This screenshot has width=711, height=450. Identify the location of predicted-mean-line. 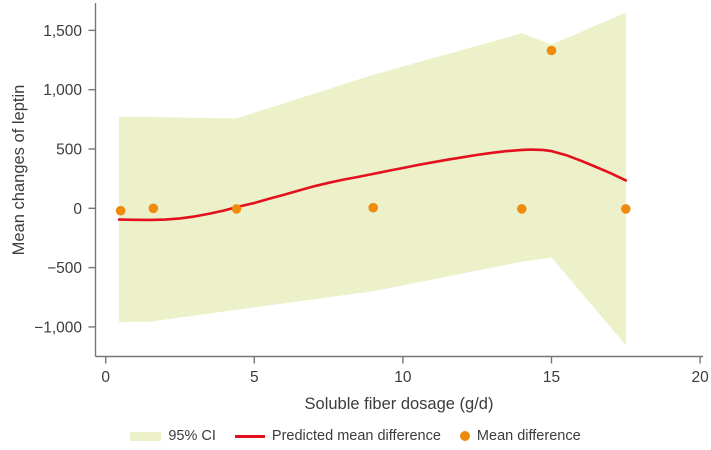
(372, 185).